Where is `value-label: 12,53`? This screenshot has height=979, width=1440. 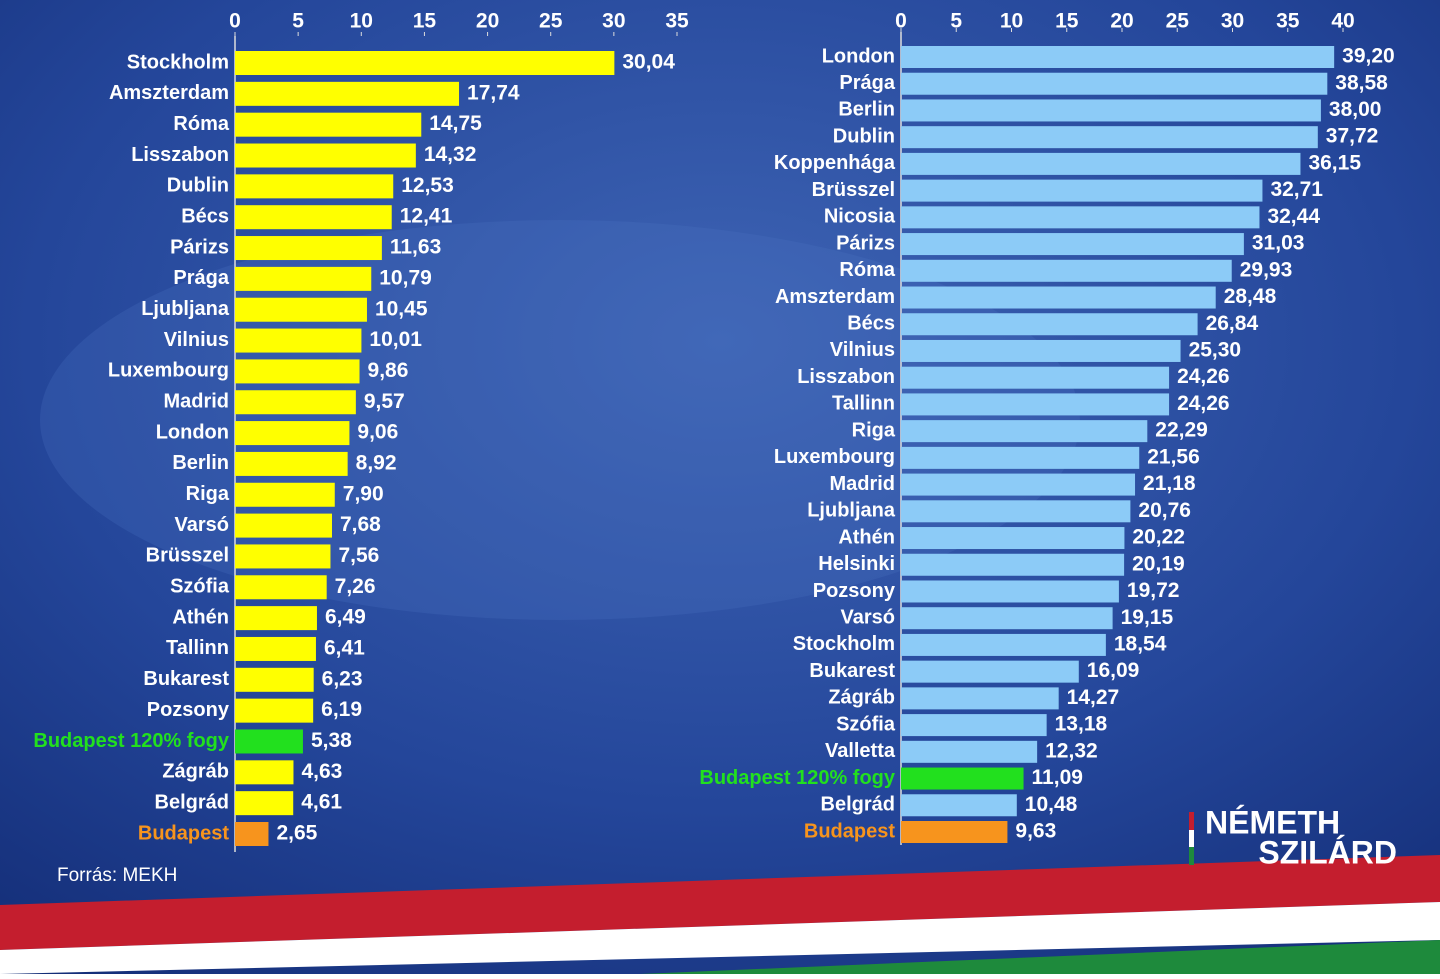 value-label: 12,53 is located at coordinates (427, 185).